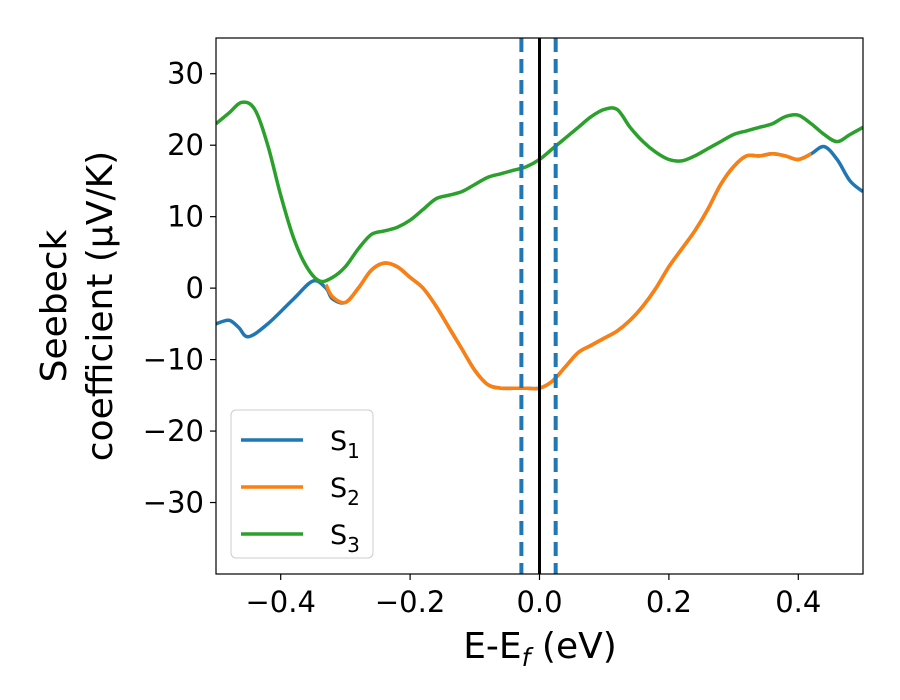  I want to click on legend-label-s1: S1, so click(345, 444).